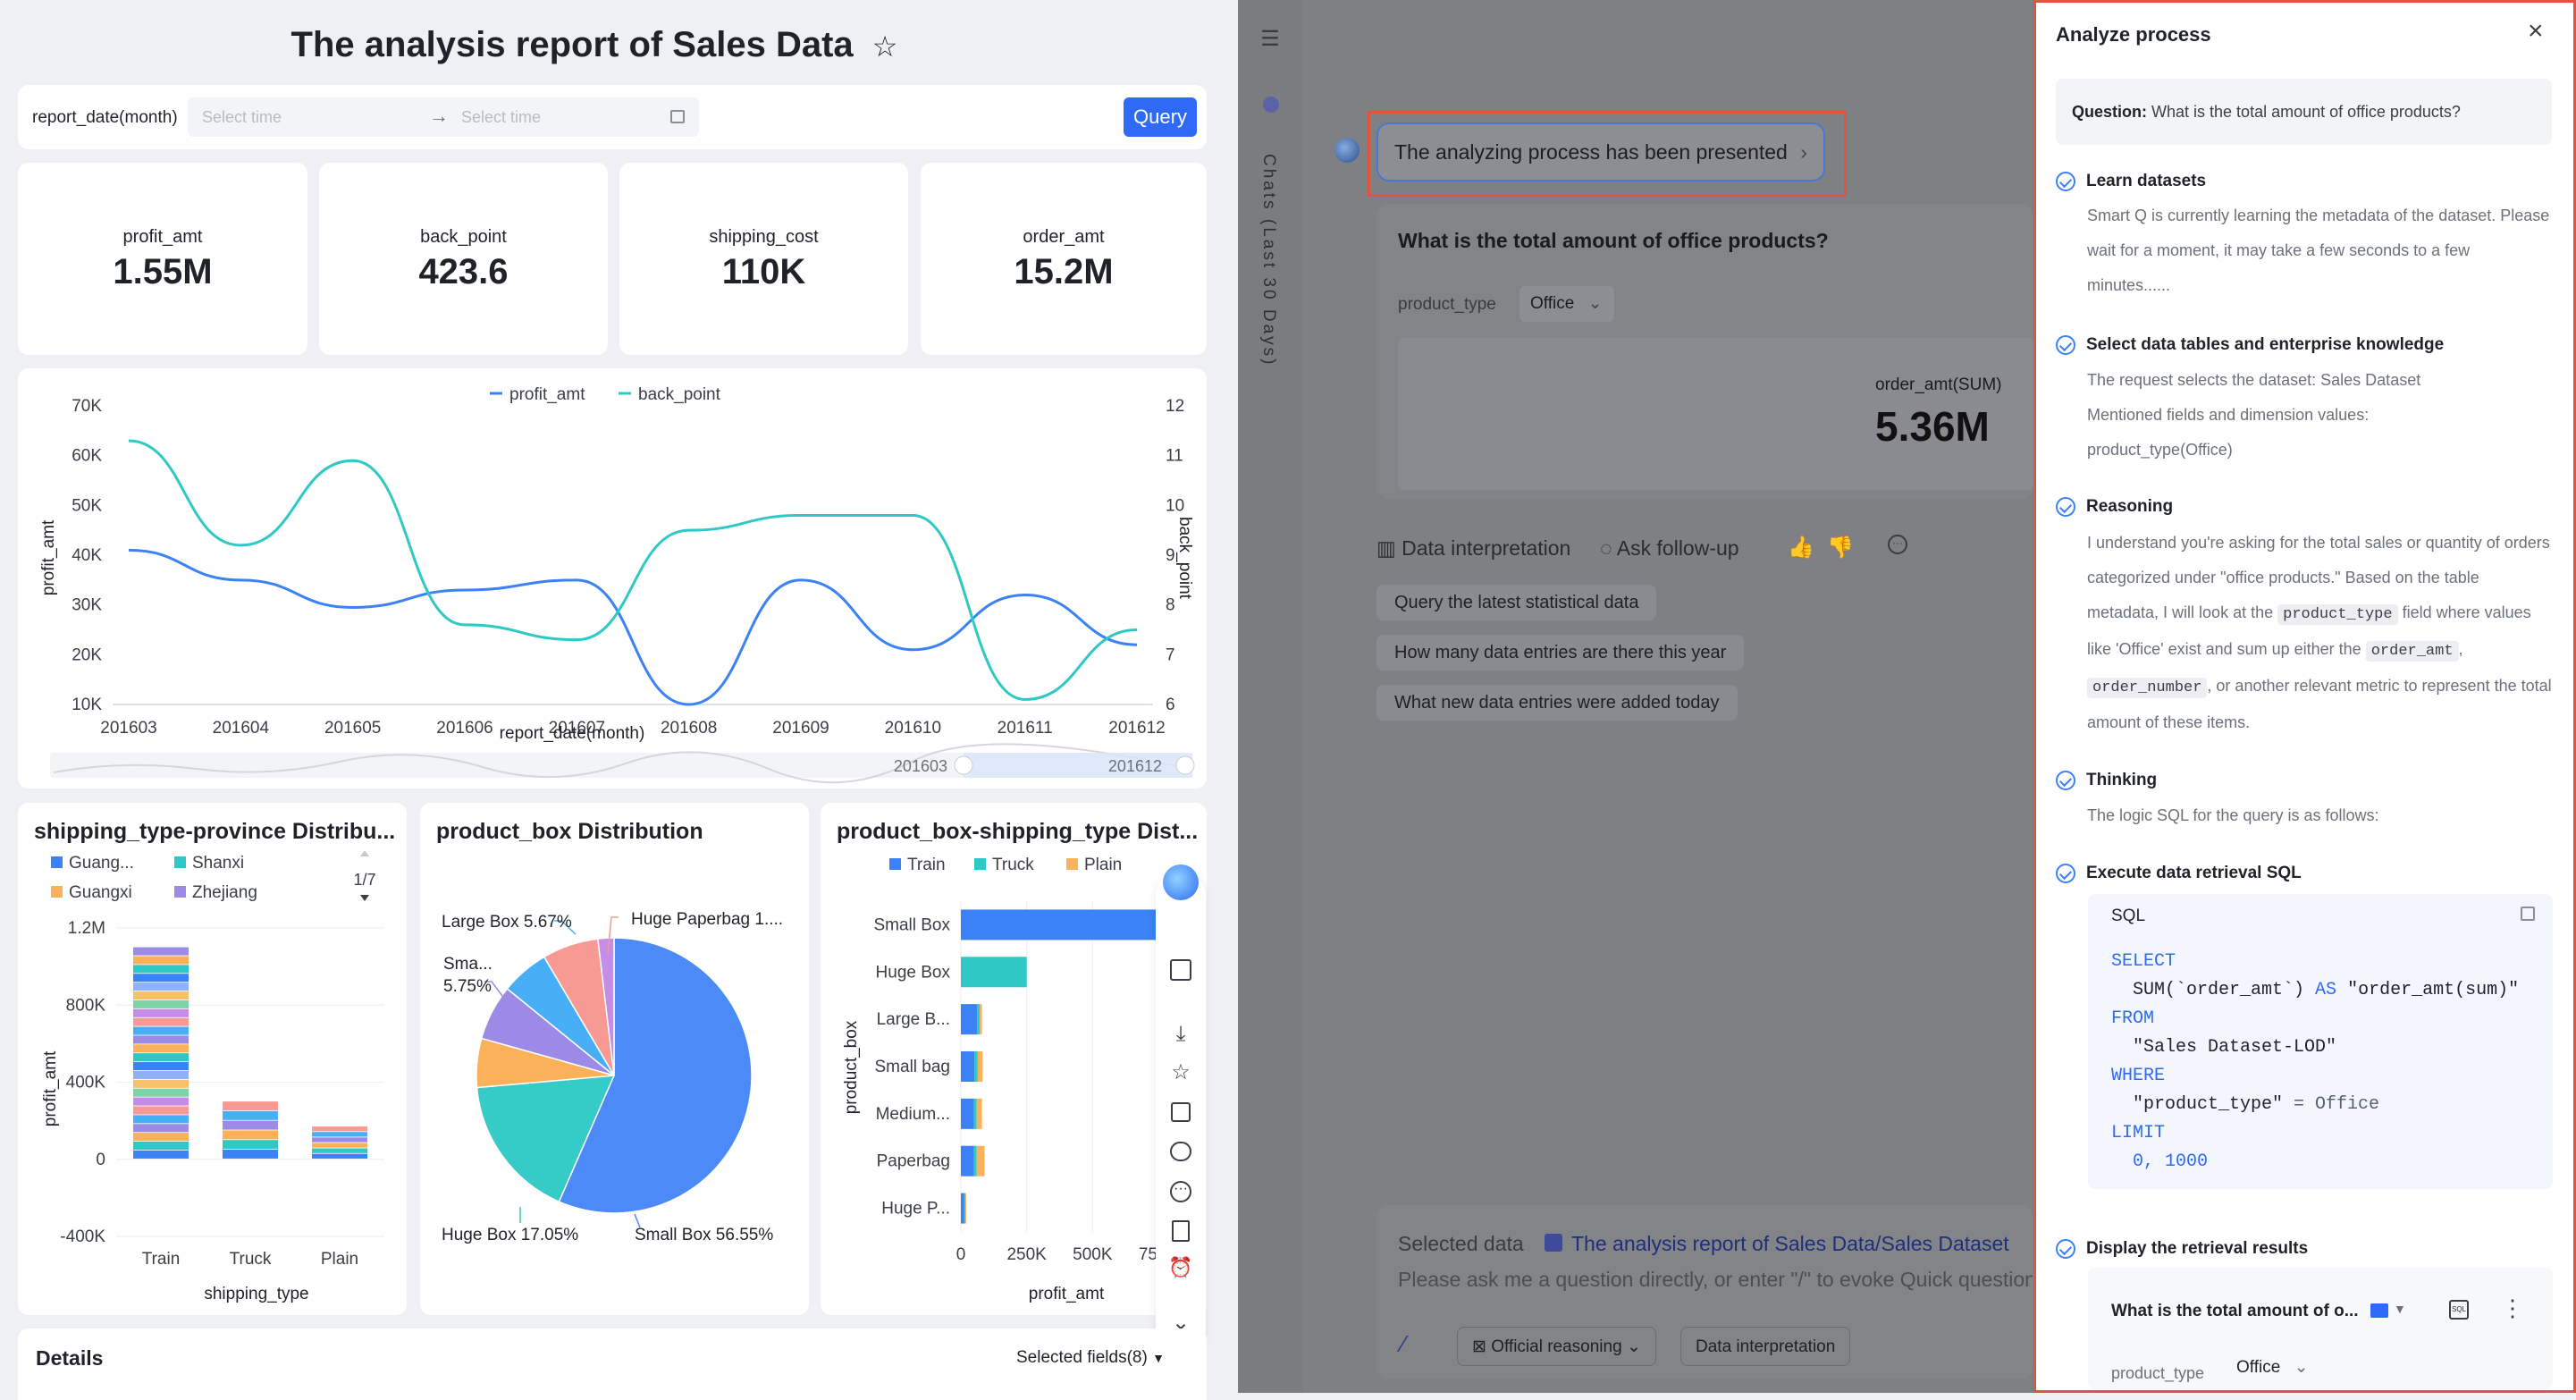  Describe the element at coordinates (1270, 39) in the screenshot. I see `menu-icon: ☰` at that location.